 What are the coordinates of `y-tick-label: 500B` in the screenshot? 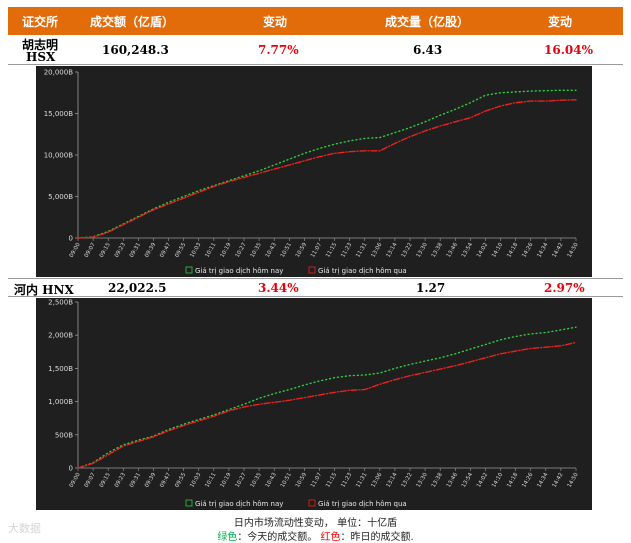 It's located at (64, 435).